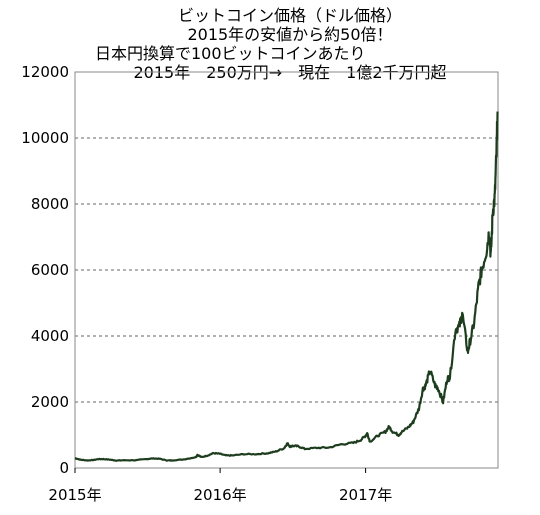  I want to click on title-line-2: 2015年の安値から約50倍！, so click(290, 34).